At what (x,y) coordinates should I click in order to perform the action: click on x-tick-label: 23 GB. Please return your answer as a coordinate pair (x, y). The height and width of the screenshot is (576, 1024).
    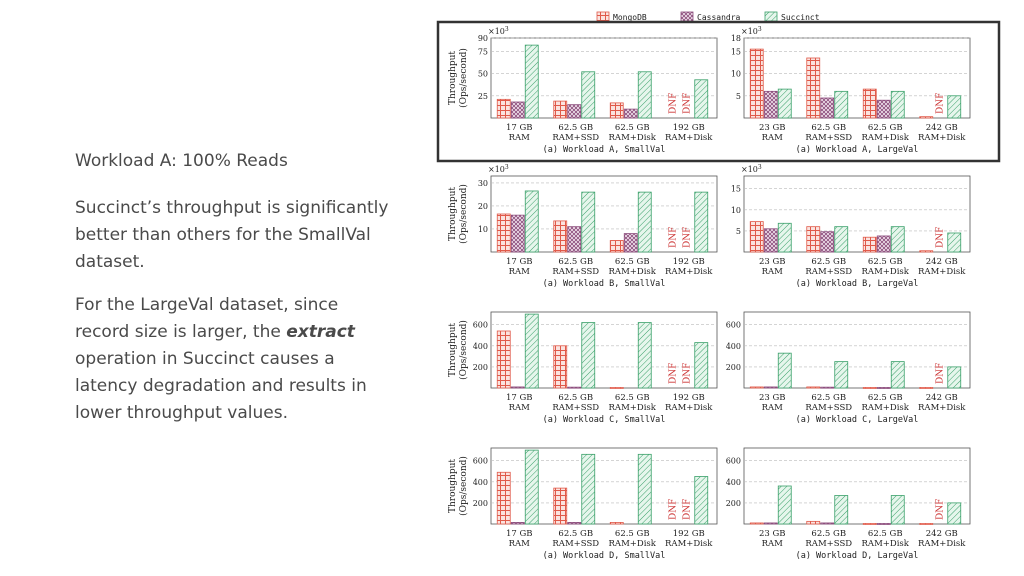
    Looking at the image, I should click on (772, 128).